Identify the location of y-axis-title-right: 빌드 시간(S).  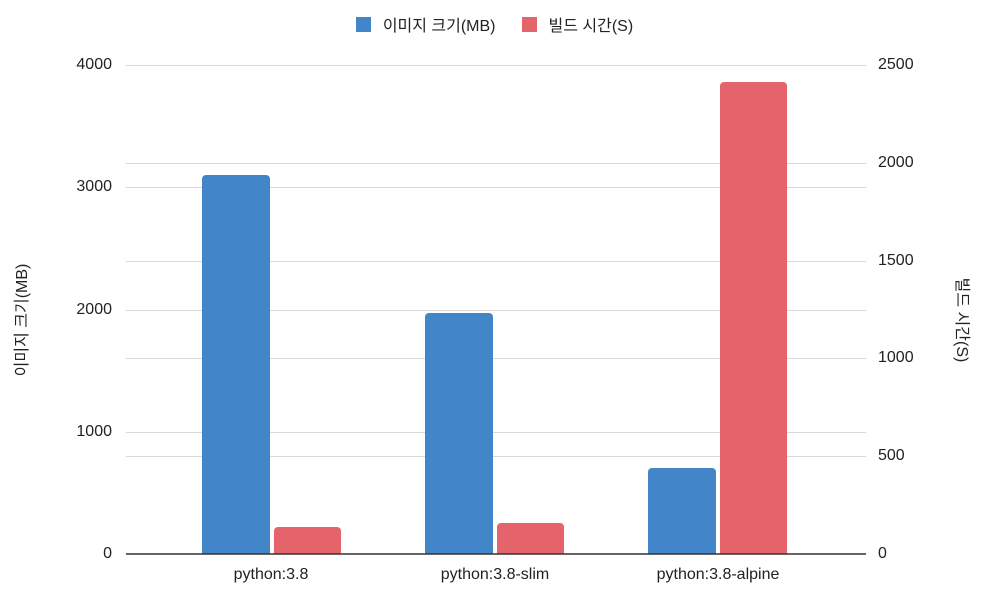
(961, 320).